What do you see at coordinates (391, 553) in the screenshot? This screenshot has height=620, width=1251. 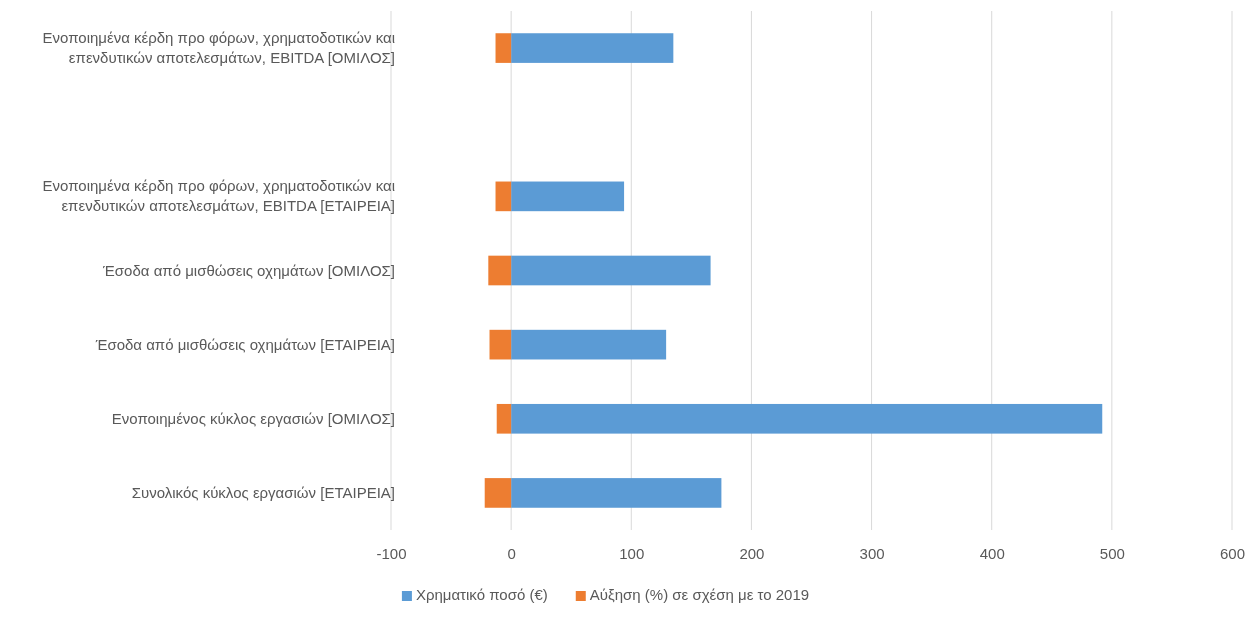 I see `x-tick-label: -100` at bounding box center [391, 553].